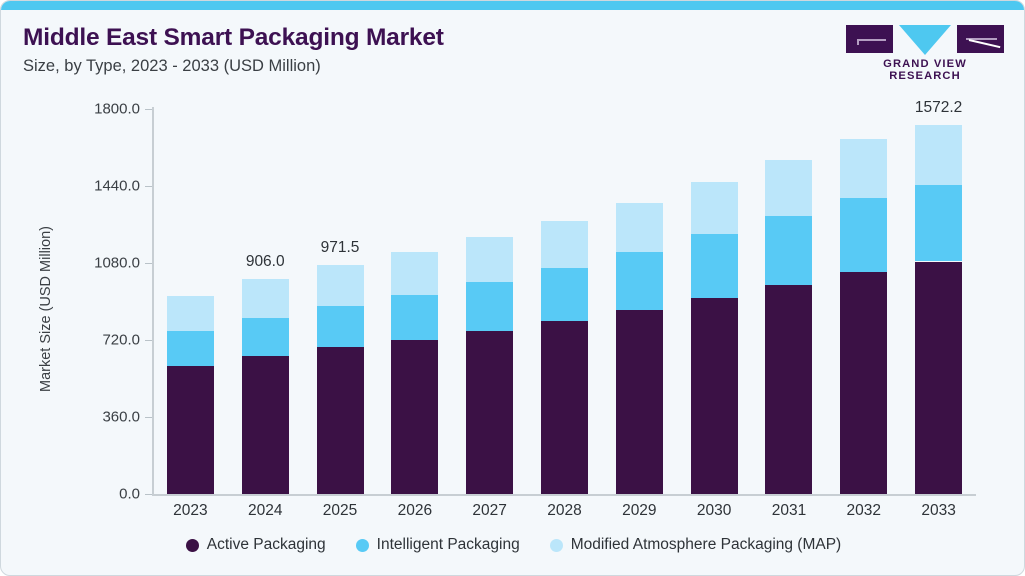 The width and height of the screenshot is (1025, 576). I want to click on x-axis-line, so click(564, 495).